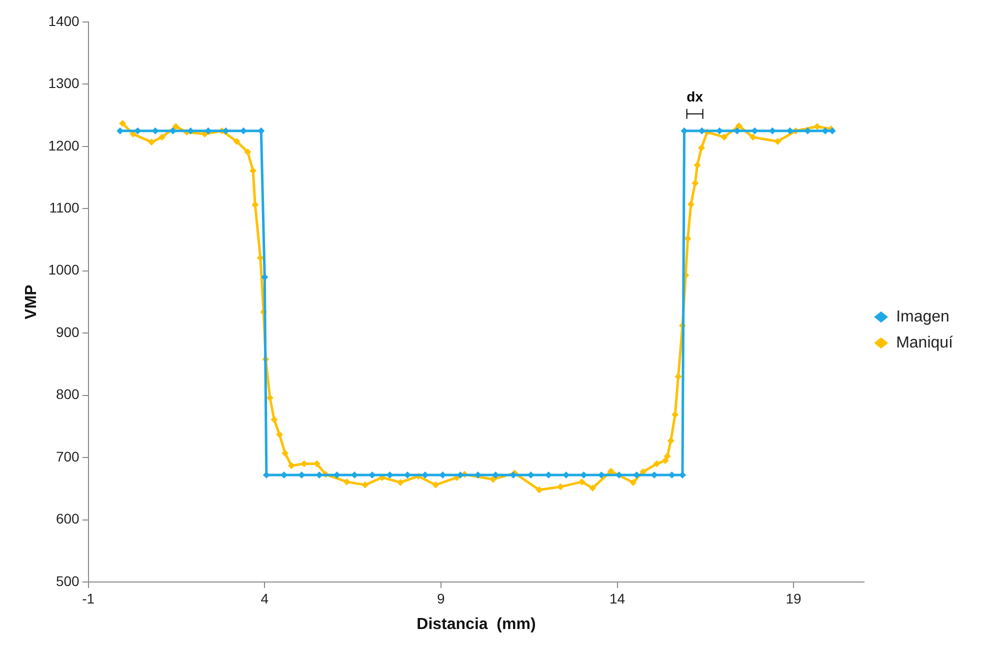  Describe the element at coordinates (617, 598) in the screenshot. I see `x-tick-label: 14` at that location.